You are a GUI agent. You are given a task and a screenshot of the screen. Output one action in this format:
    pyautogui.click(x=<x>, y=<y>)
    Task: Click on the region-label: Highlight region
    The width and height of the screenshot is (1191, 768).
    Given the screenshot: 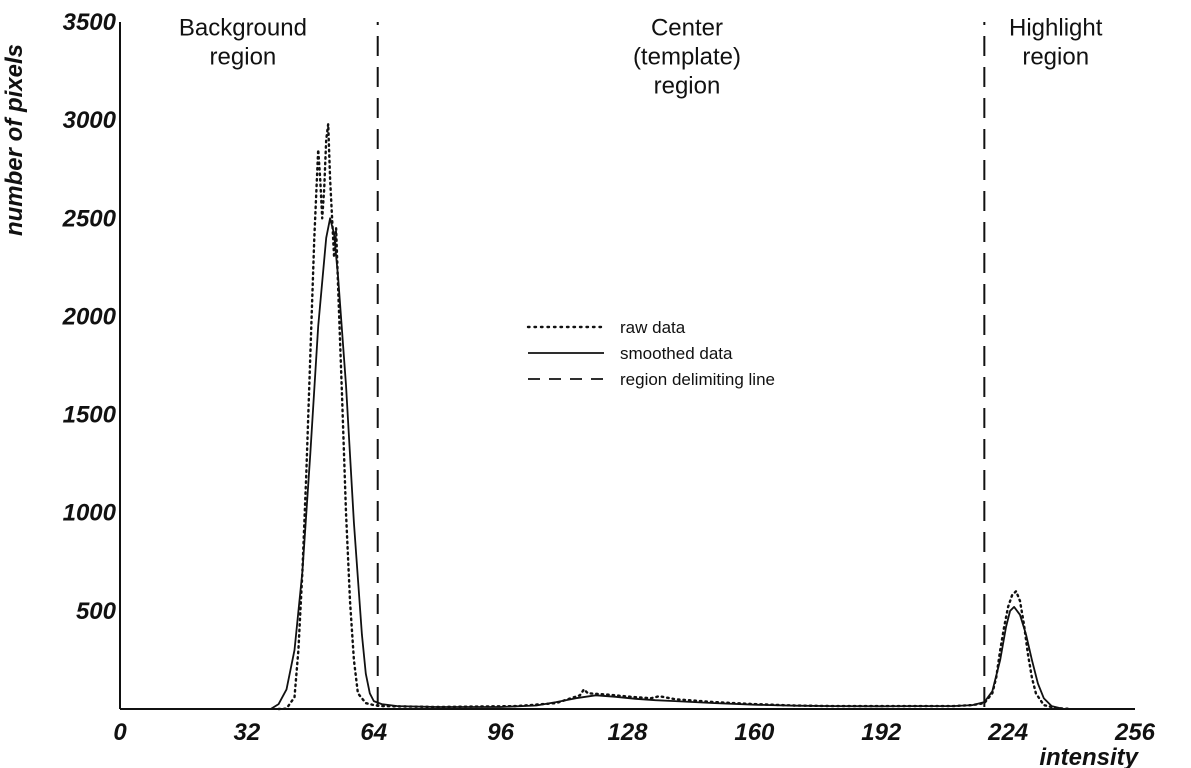 What is the action you would take?
    pyautogui.click(x=1056, y=43)
    